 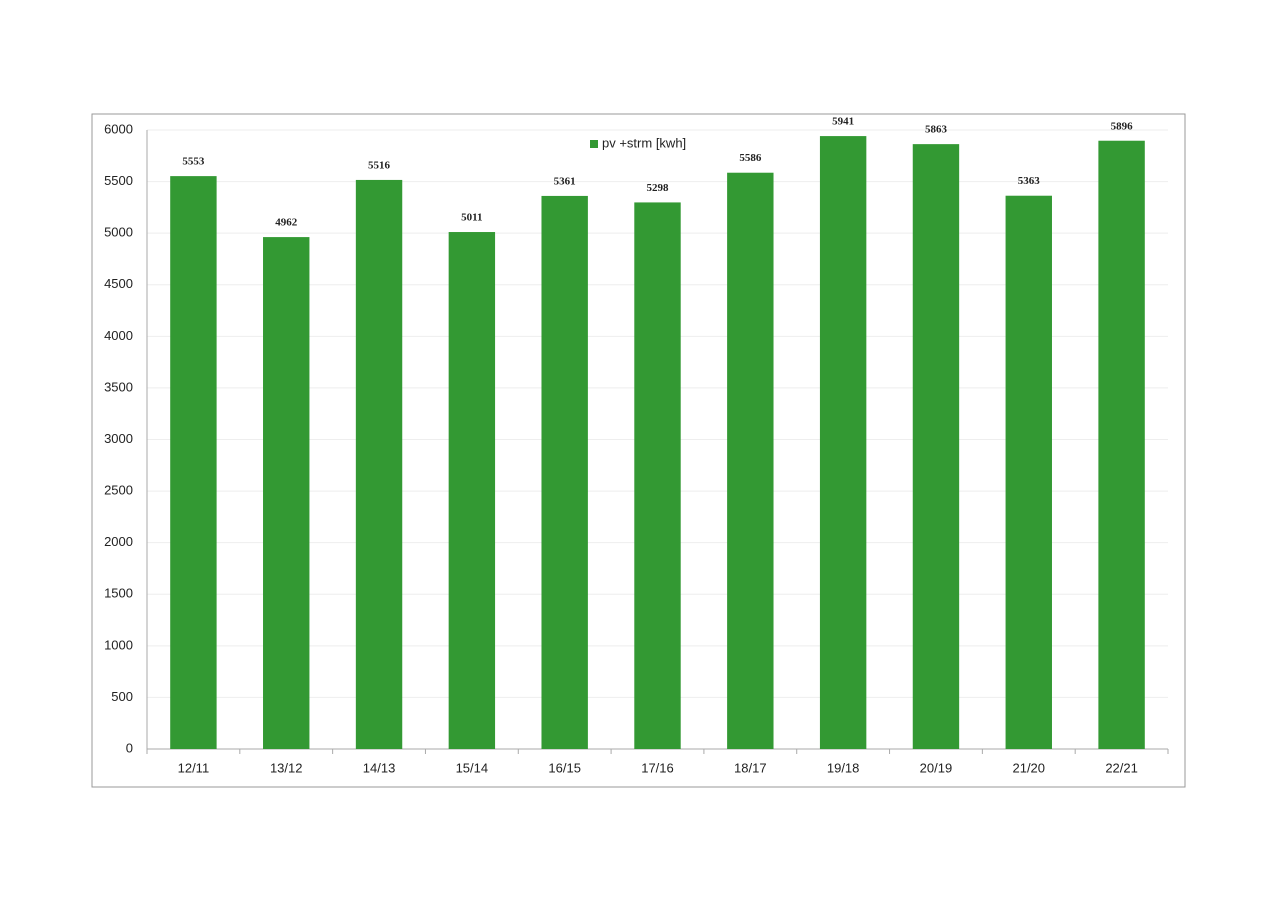 What do you see at coordinates (118, 593) in the screenshot?
I see `y-tick-label: 1500` at bounding box center [118, 593].